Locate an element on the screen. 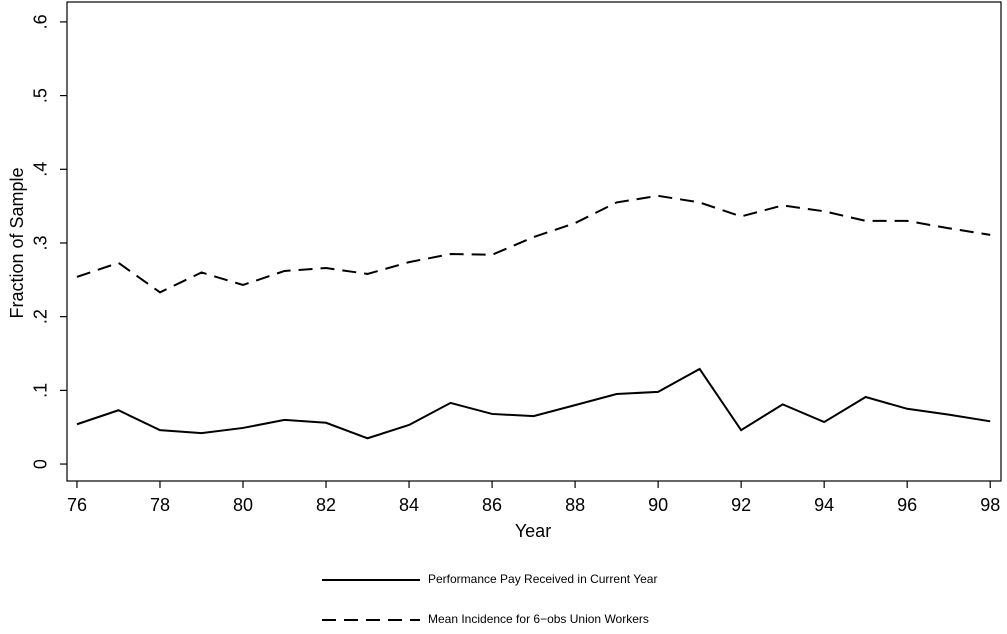  x-tick-label: 90 is located at coordinates (658, 505).